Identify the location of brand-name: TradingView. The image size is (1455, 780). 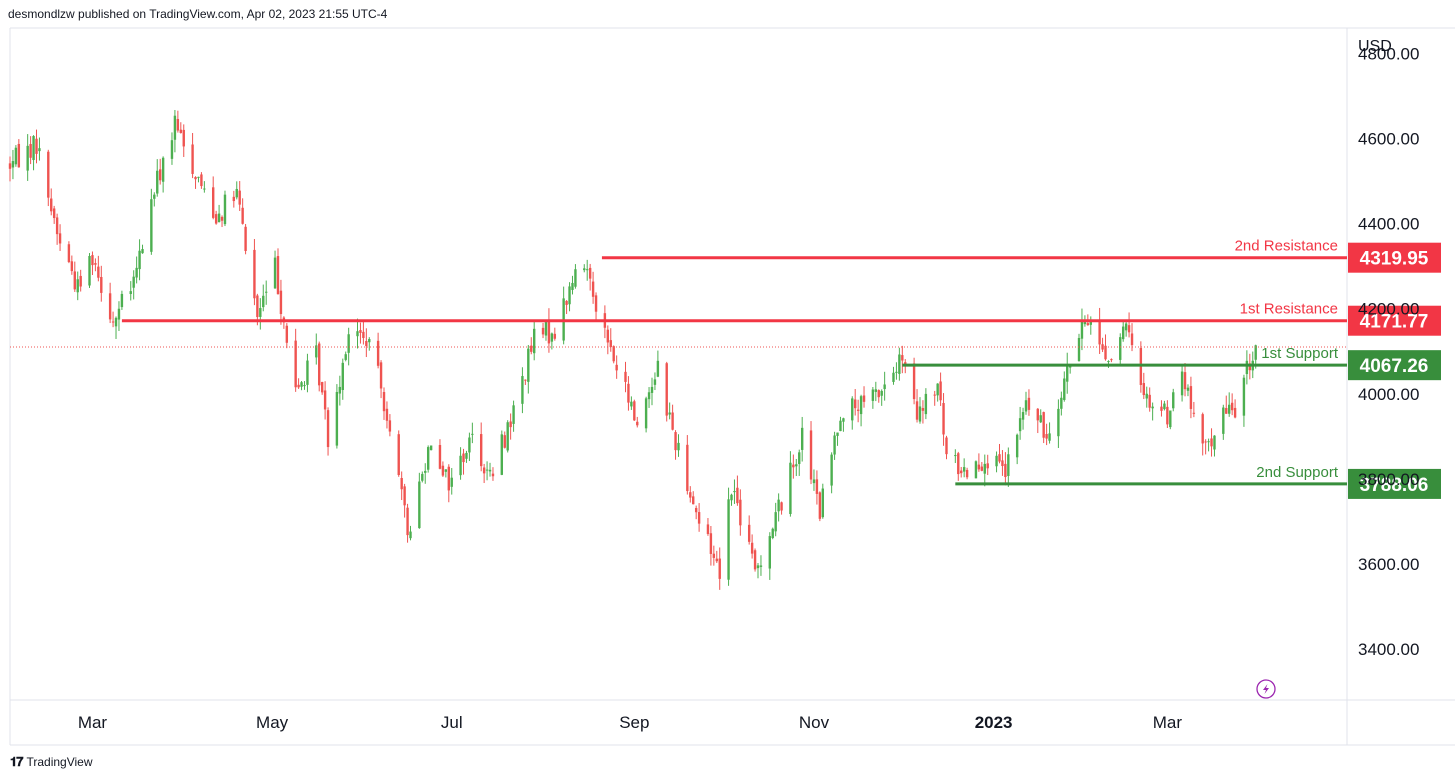
(59, 762).